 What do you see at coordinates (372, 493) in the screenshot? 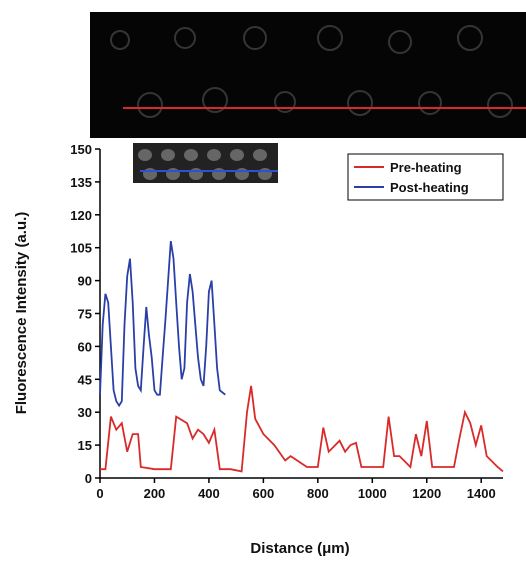
I see `x-tick-label: 1000` at bounding box center [372, 493].